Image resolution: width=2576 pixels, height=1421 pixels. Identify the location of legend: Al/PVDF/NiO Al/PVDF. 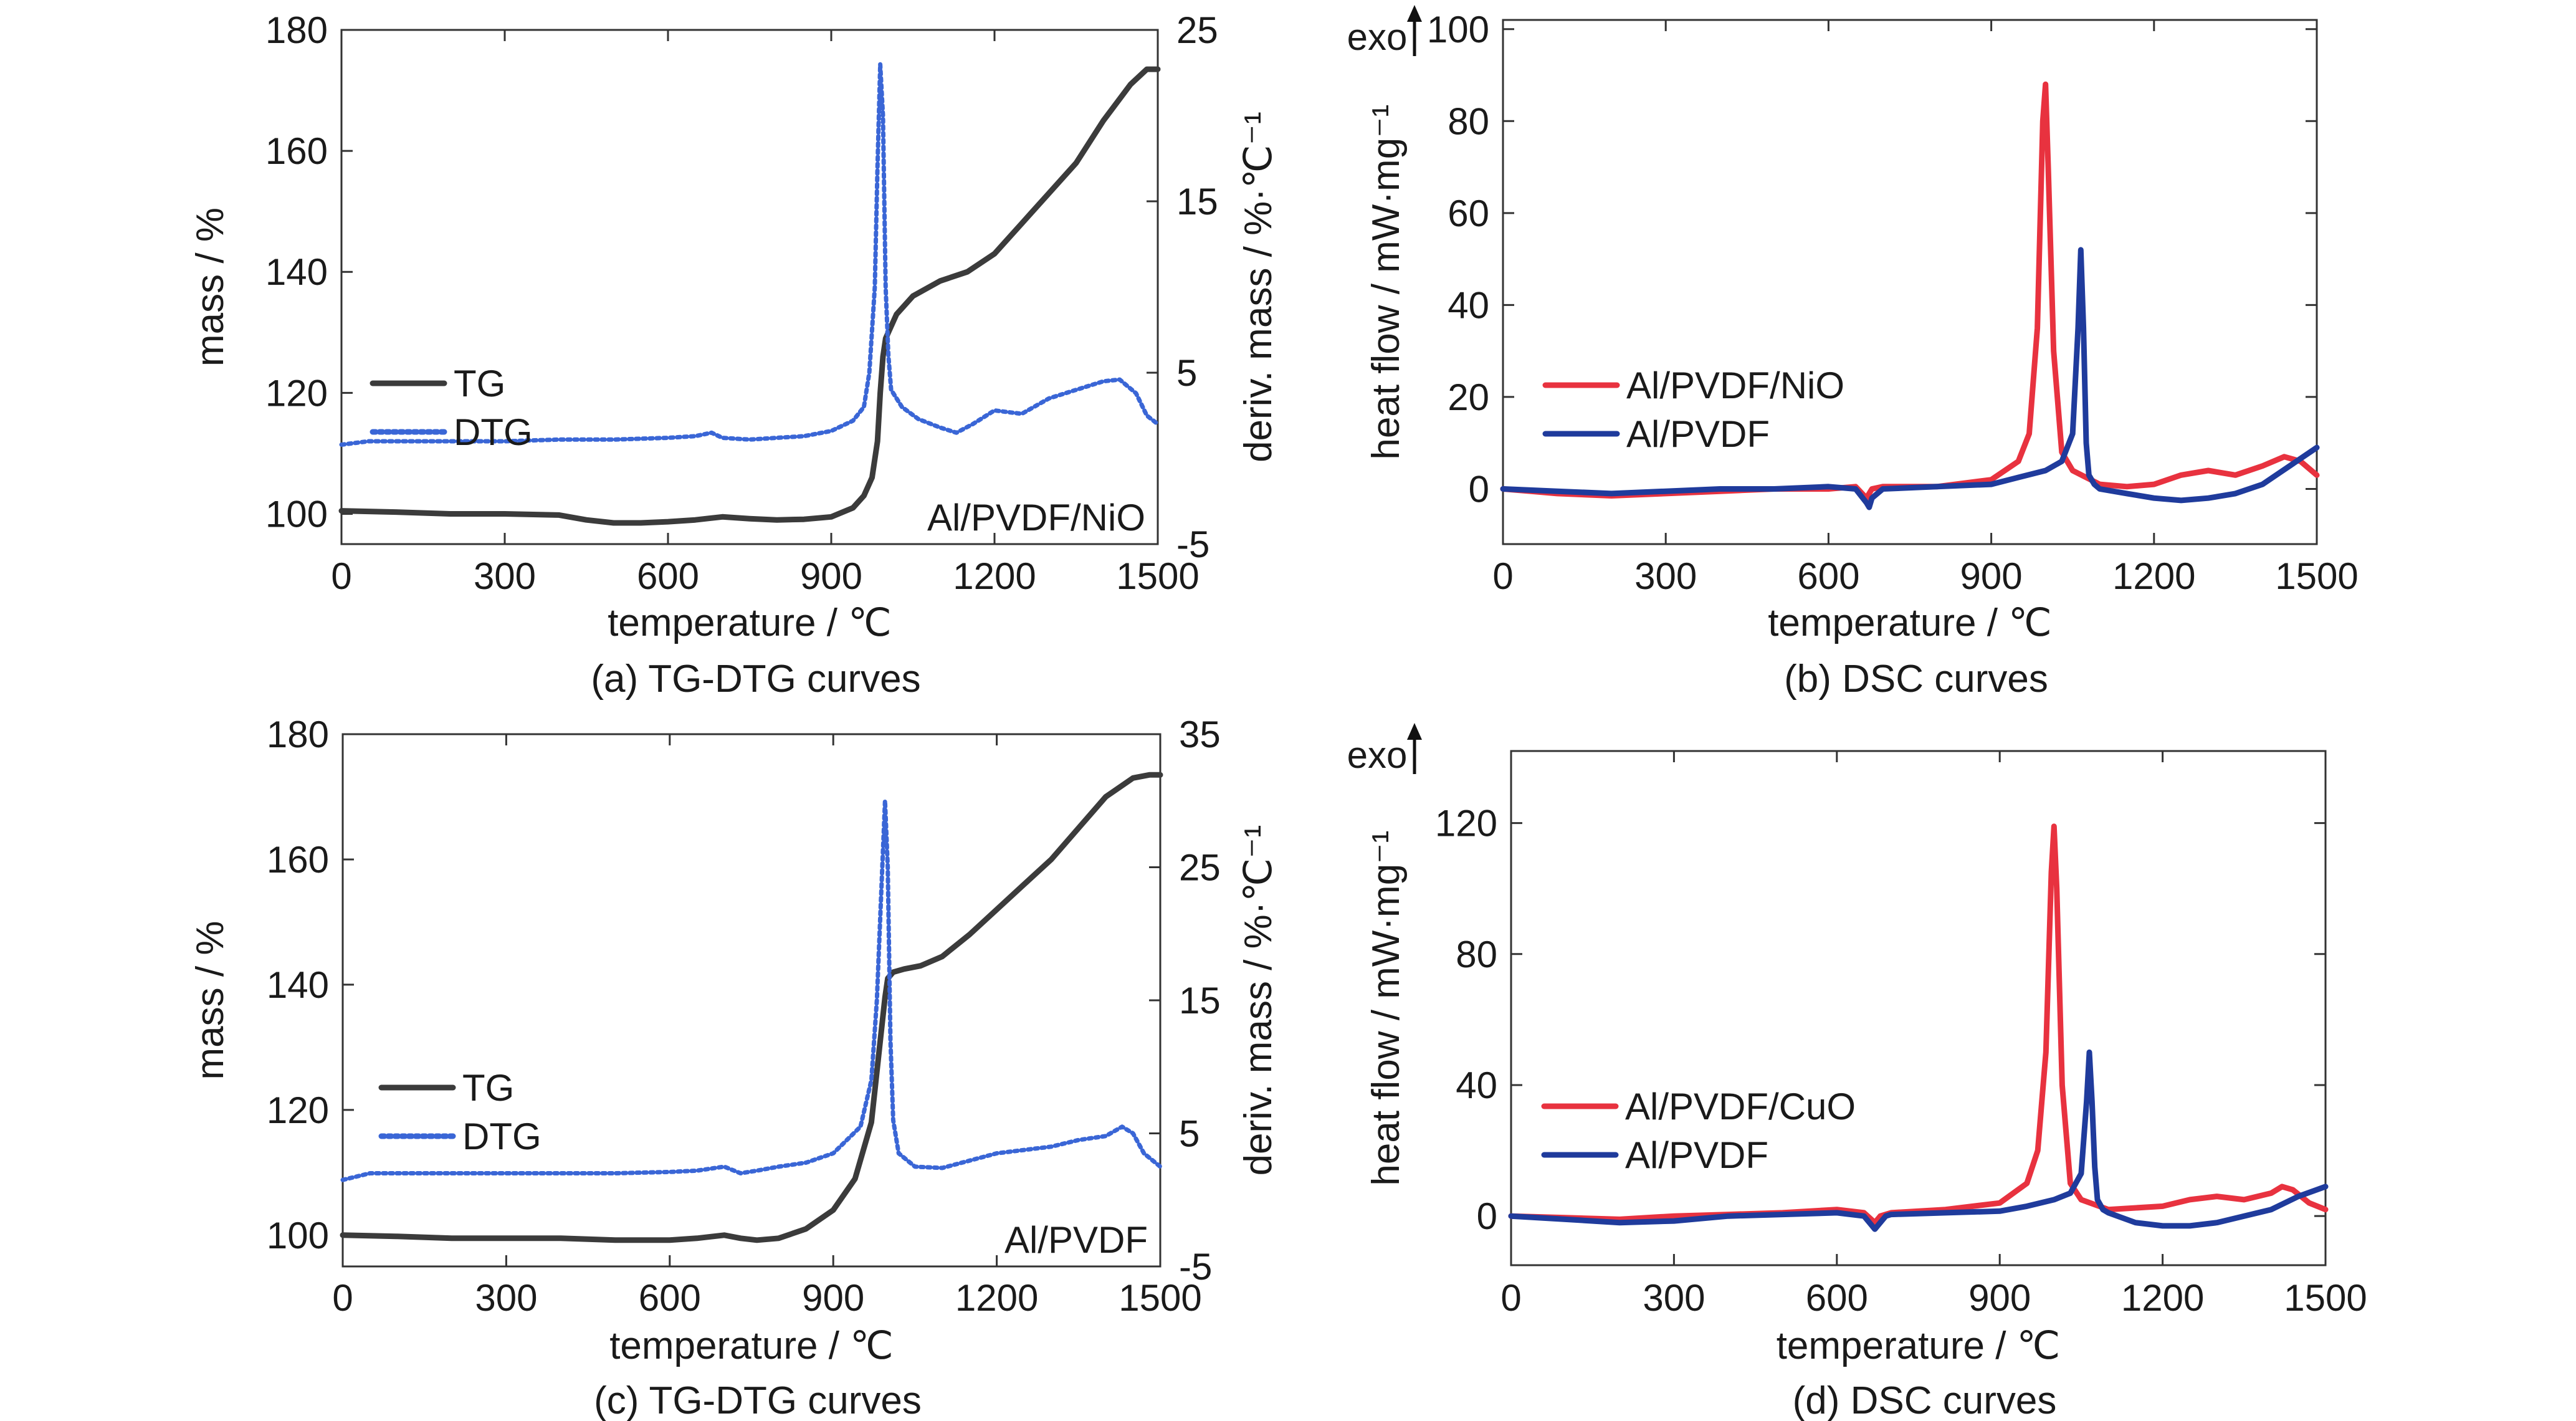
(1693, 410).